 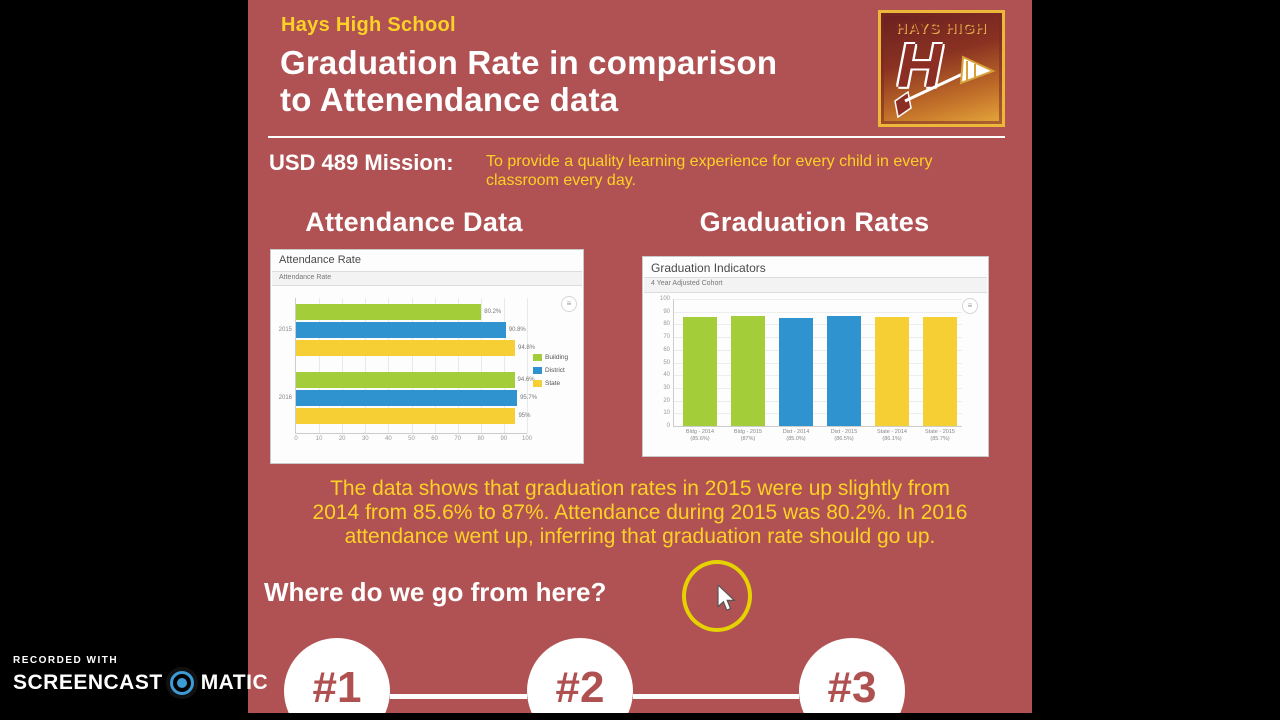 What do you see at coordinates (550, 383) in the screenshot?
I see `legend-item: State` at bounding box center [550, 383].